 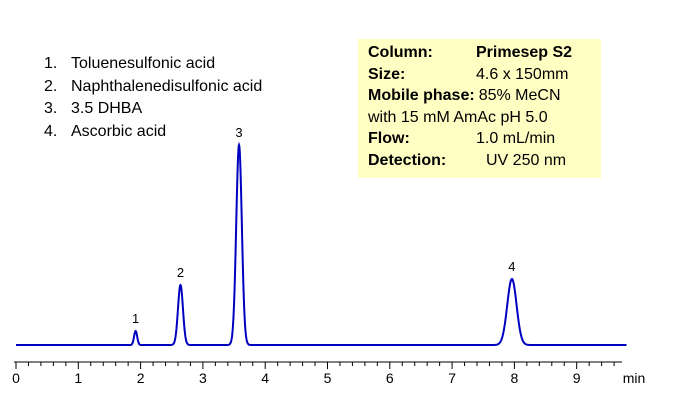 What do you see at coordinates (577, 378) in the screenshot?
I see `x-tick-label: 9` at bounding box center [577, 378].